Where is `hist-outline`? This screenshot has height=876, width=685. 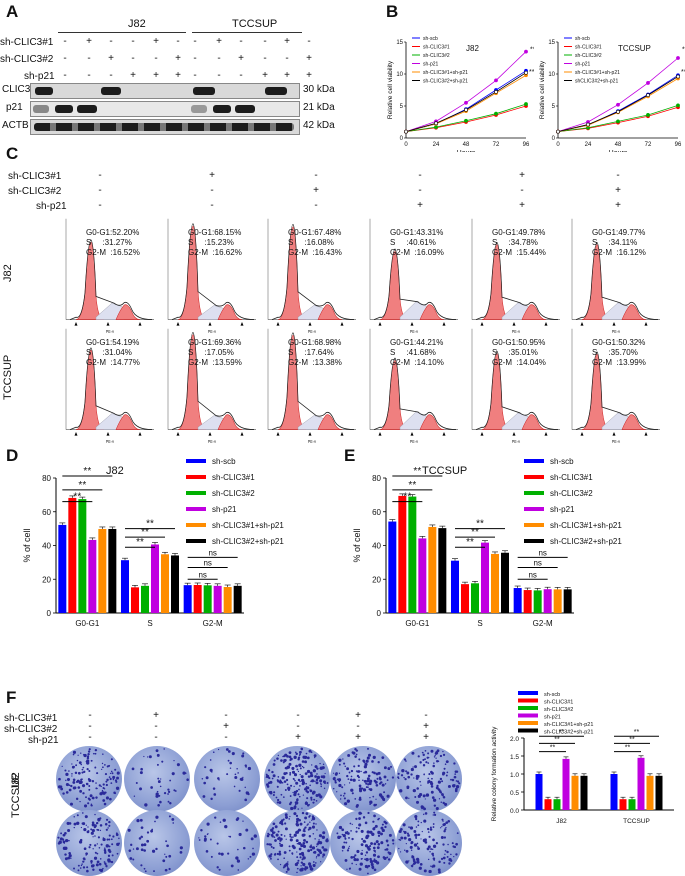 hist-outline is located at coordinates (213, 272).